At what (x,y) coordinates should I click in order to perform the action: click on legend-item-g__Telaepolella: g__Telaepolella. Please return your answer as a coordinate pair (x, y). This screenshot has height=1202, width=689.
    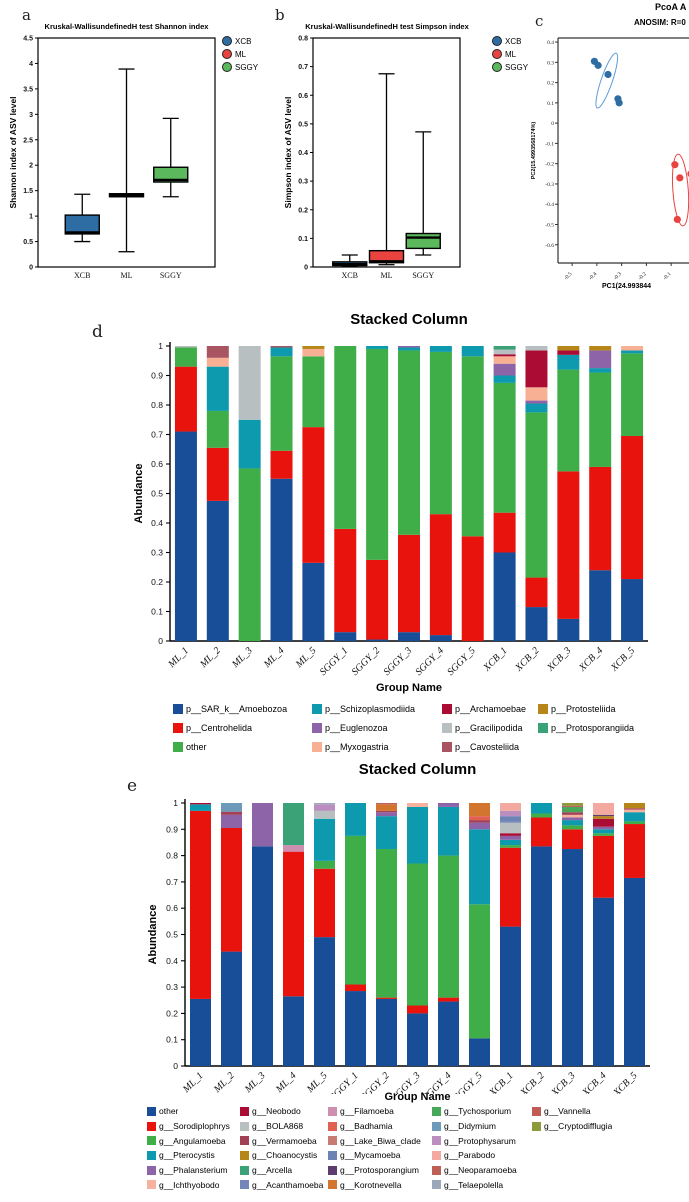
    Looking at the image, I should click on (482, 1184).